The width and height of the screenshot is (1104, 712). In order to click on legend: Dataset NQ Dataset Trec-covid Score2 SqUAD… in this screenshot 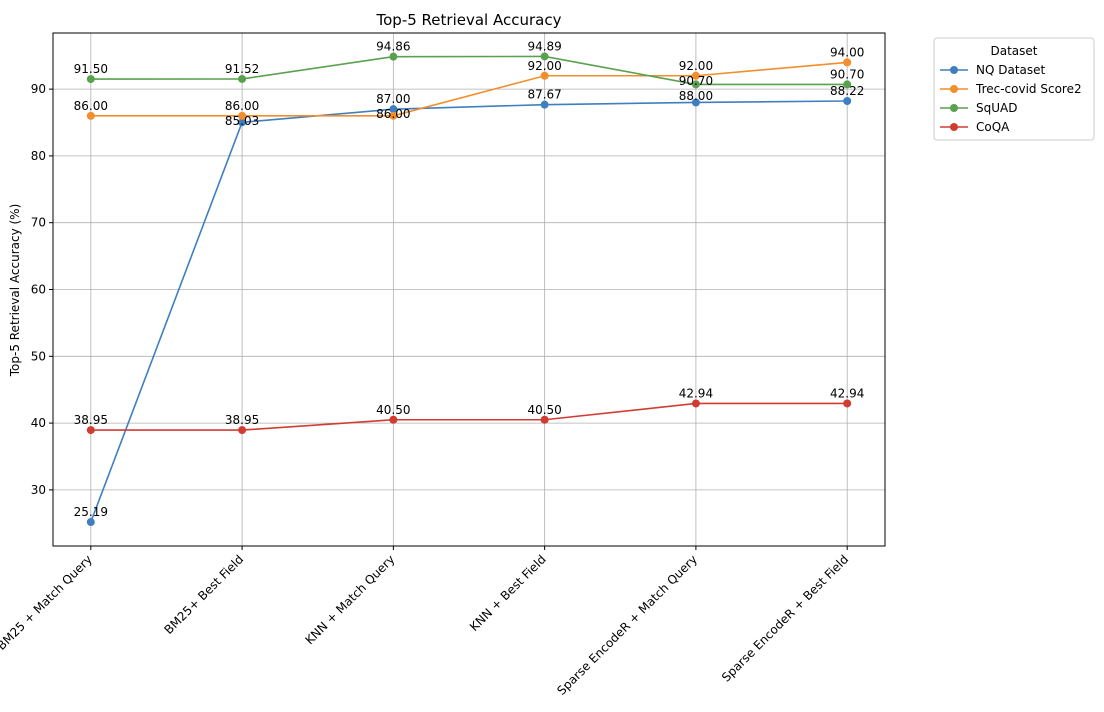, I will do `click(1014, 89)`.